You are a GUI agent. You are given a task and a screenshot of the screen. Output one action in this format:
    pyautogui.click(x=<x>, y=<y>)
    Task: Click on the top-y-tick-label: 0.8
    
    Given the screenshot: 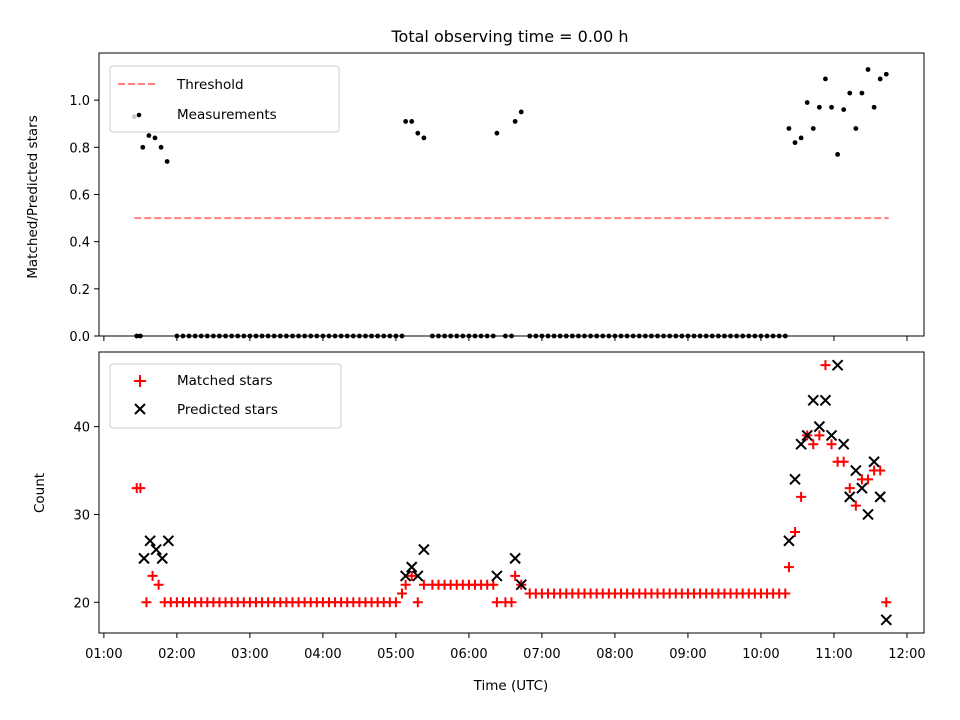 What is the action you would take?
    pyautogui.click(x=79, y=148)
    